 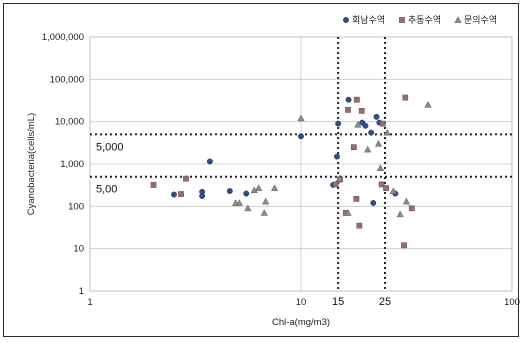 I want to click on y-tick-label: 1,000,000, so click(x=63, y=37).